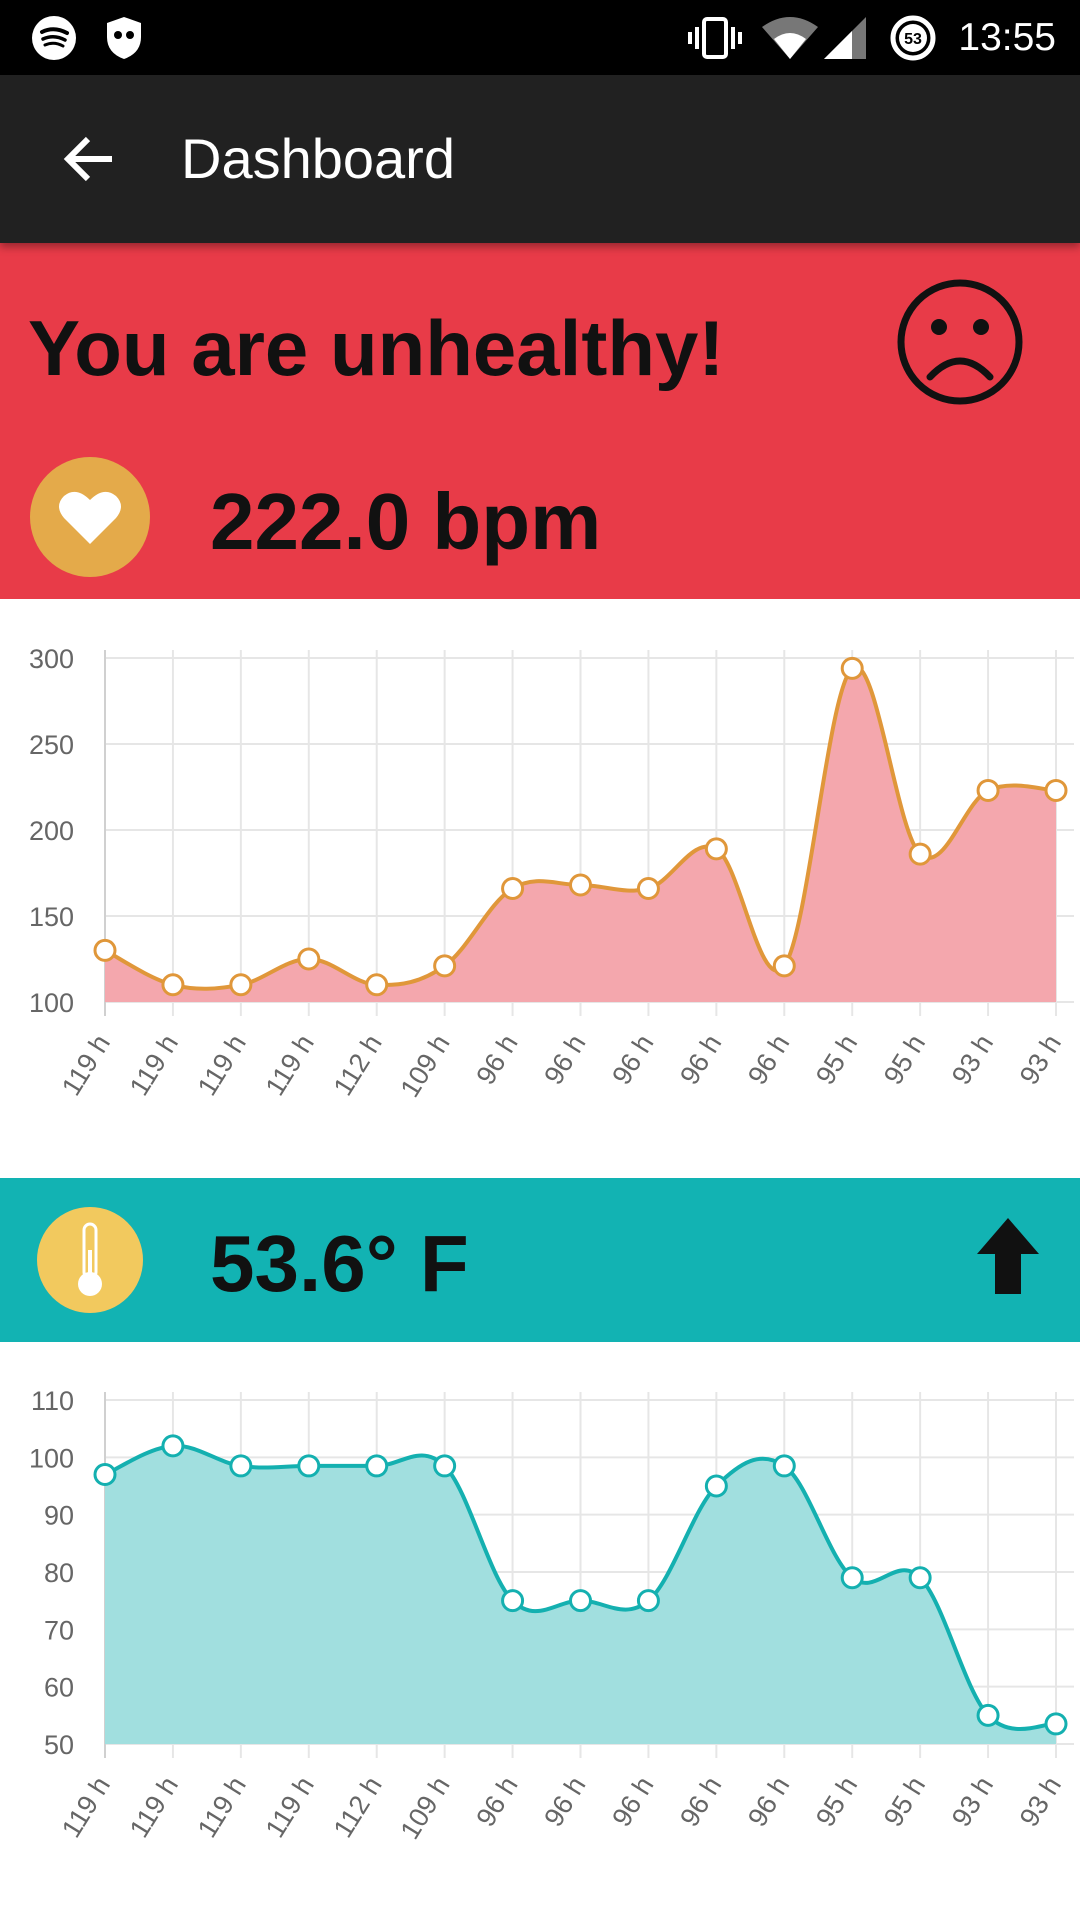 The height and width of the screenshot is (1920, 1080). I want to click on y-tick-label: 250, so click(51, 745).